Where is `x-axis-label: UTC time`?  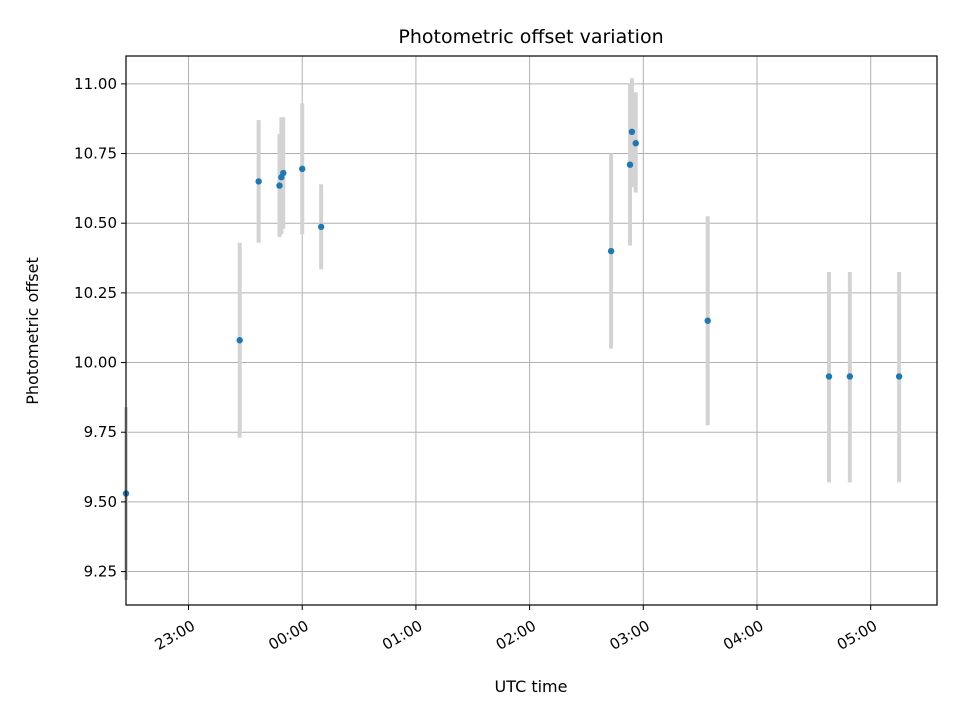 x-axis-label: UTC time is located at coordinates (531, 686).